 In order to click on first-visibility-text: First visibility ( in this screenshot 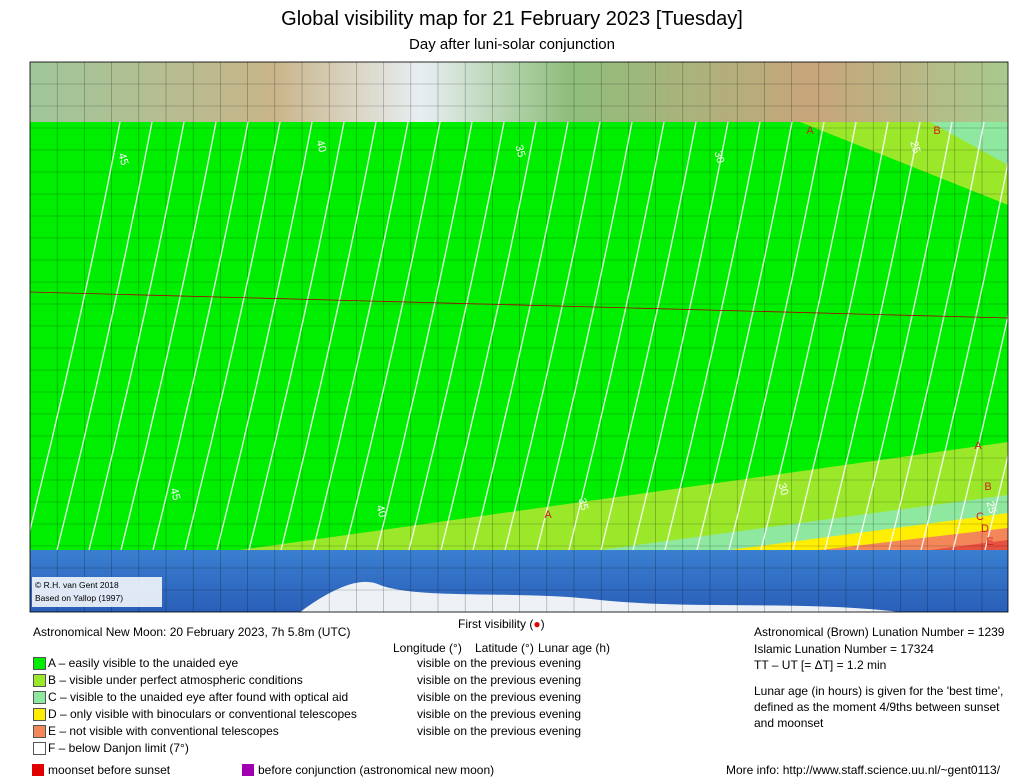, I will do `click(496, 624)`.